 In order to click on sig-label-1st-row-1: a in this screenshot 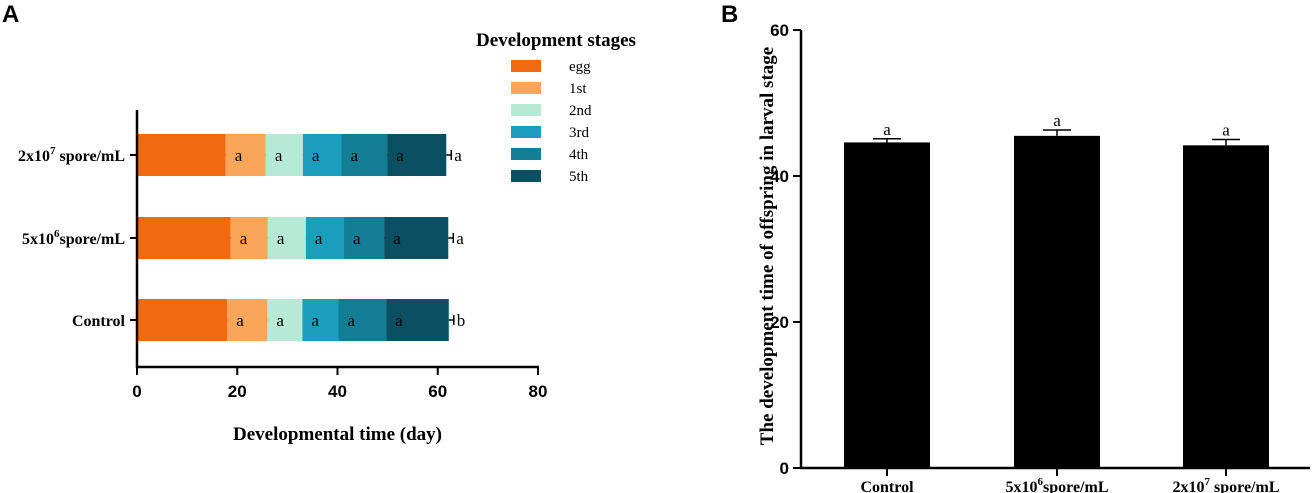, I will do `click(244, 238)`.